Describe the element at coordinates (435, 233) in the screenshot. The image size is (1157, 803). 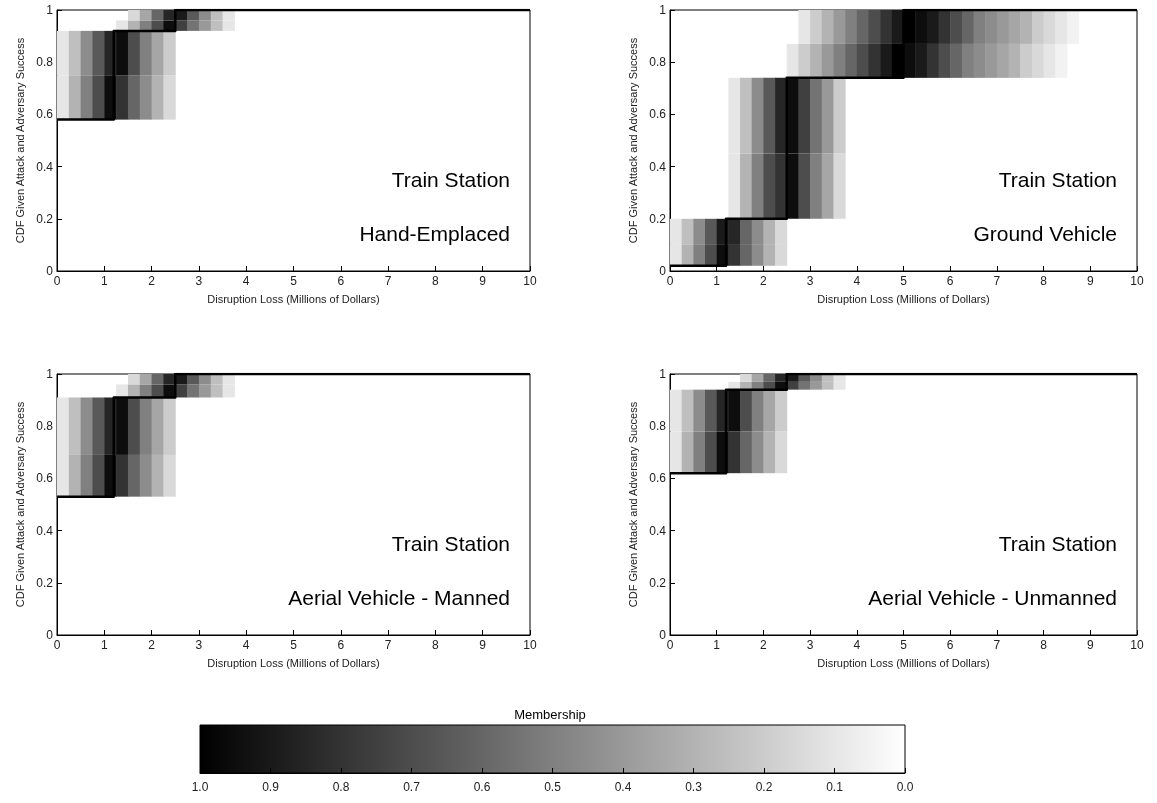
I see `annotation: Hand-Emplaced` at that location.